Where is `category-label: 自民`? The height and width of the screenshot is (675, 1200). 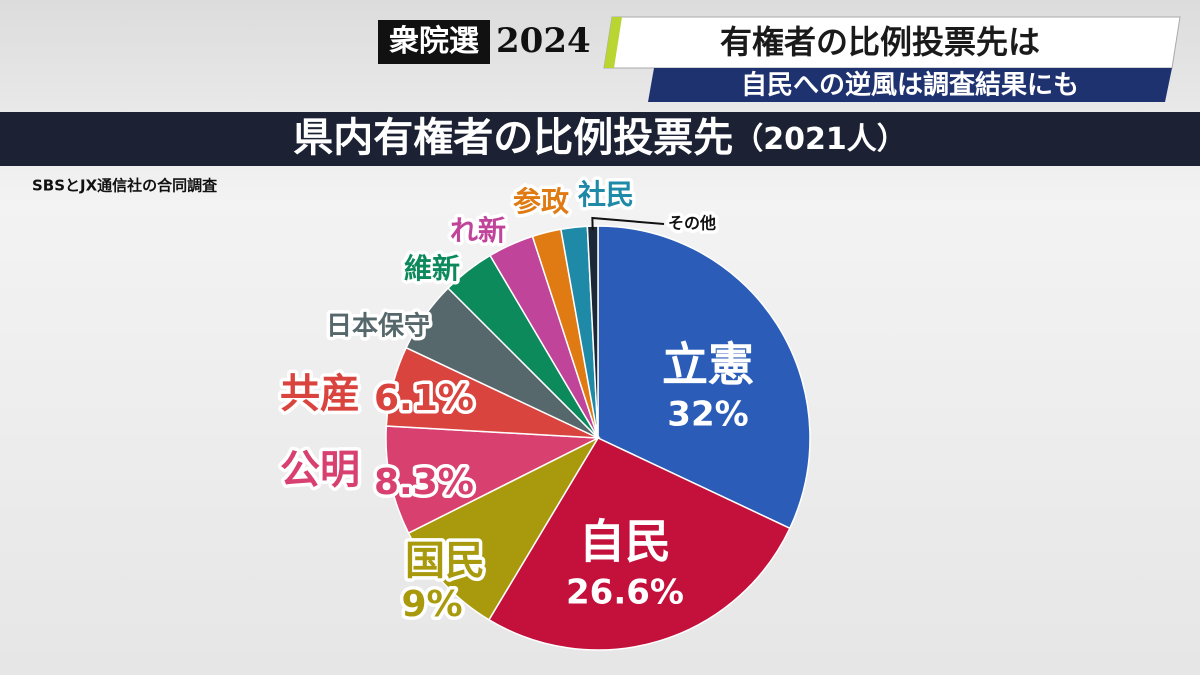
category-label: 自民 is located at coordinates (625, 542).